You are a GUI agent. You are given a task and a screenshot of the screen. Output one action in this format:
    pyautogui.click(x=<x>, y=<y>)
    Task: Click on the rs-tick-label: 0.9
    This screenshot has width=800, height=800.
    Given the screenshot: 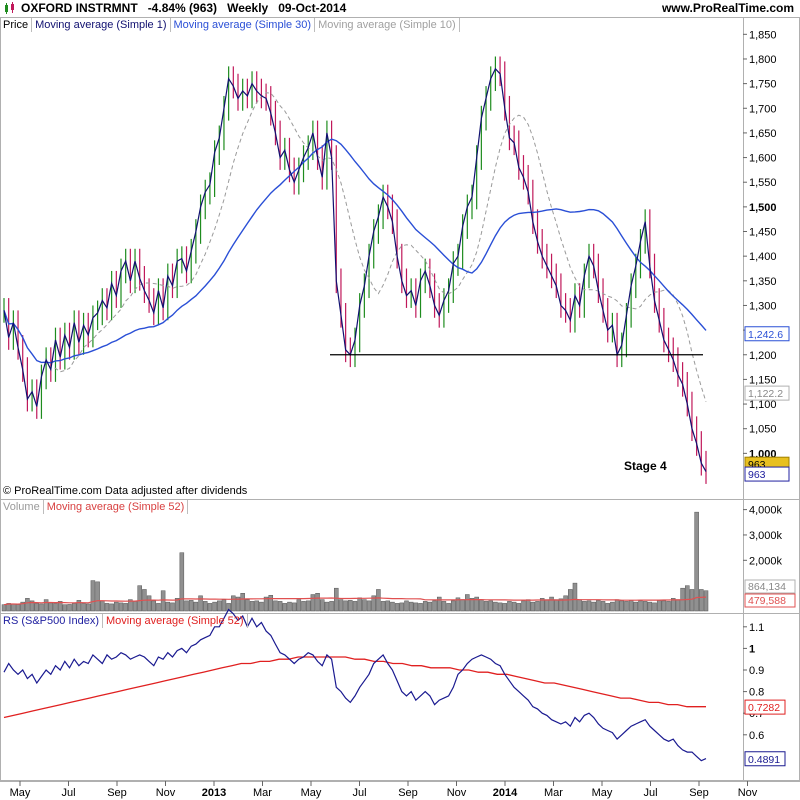 What is the action you would take?
    pyautogui.click(x=756, y=671)
    